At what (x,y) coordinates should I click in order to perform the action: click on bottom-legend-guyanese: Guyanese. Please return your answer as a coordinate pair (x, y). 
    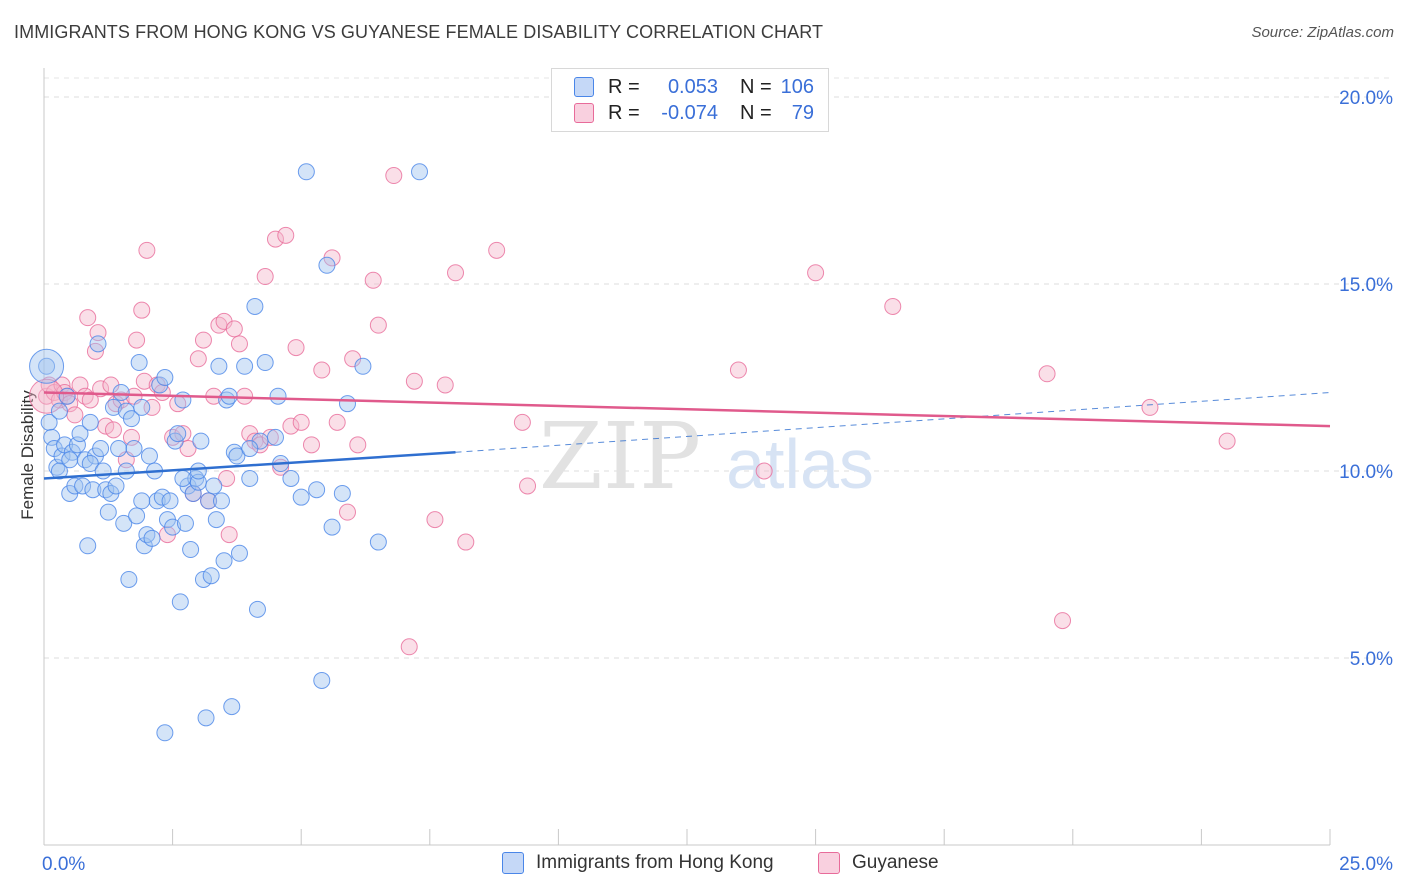
    Looking at the image, I should click on (878, 863).